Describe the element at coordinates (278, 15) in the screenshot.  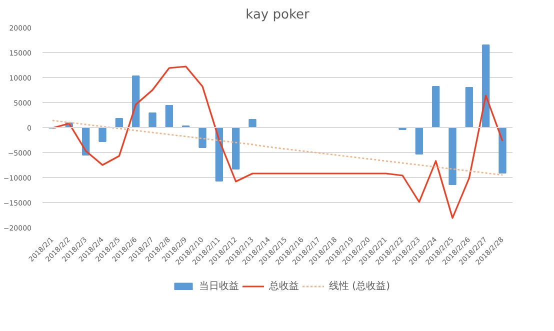
I see `chart-title: kay poker` at that location.